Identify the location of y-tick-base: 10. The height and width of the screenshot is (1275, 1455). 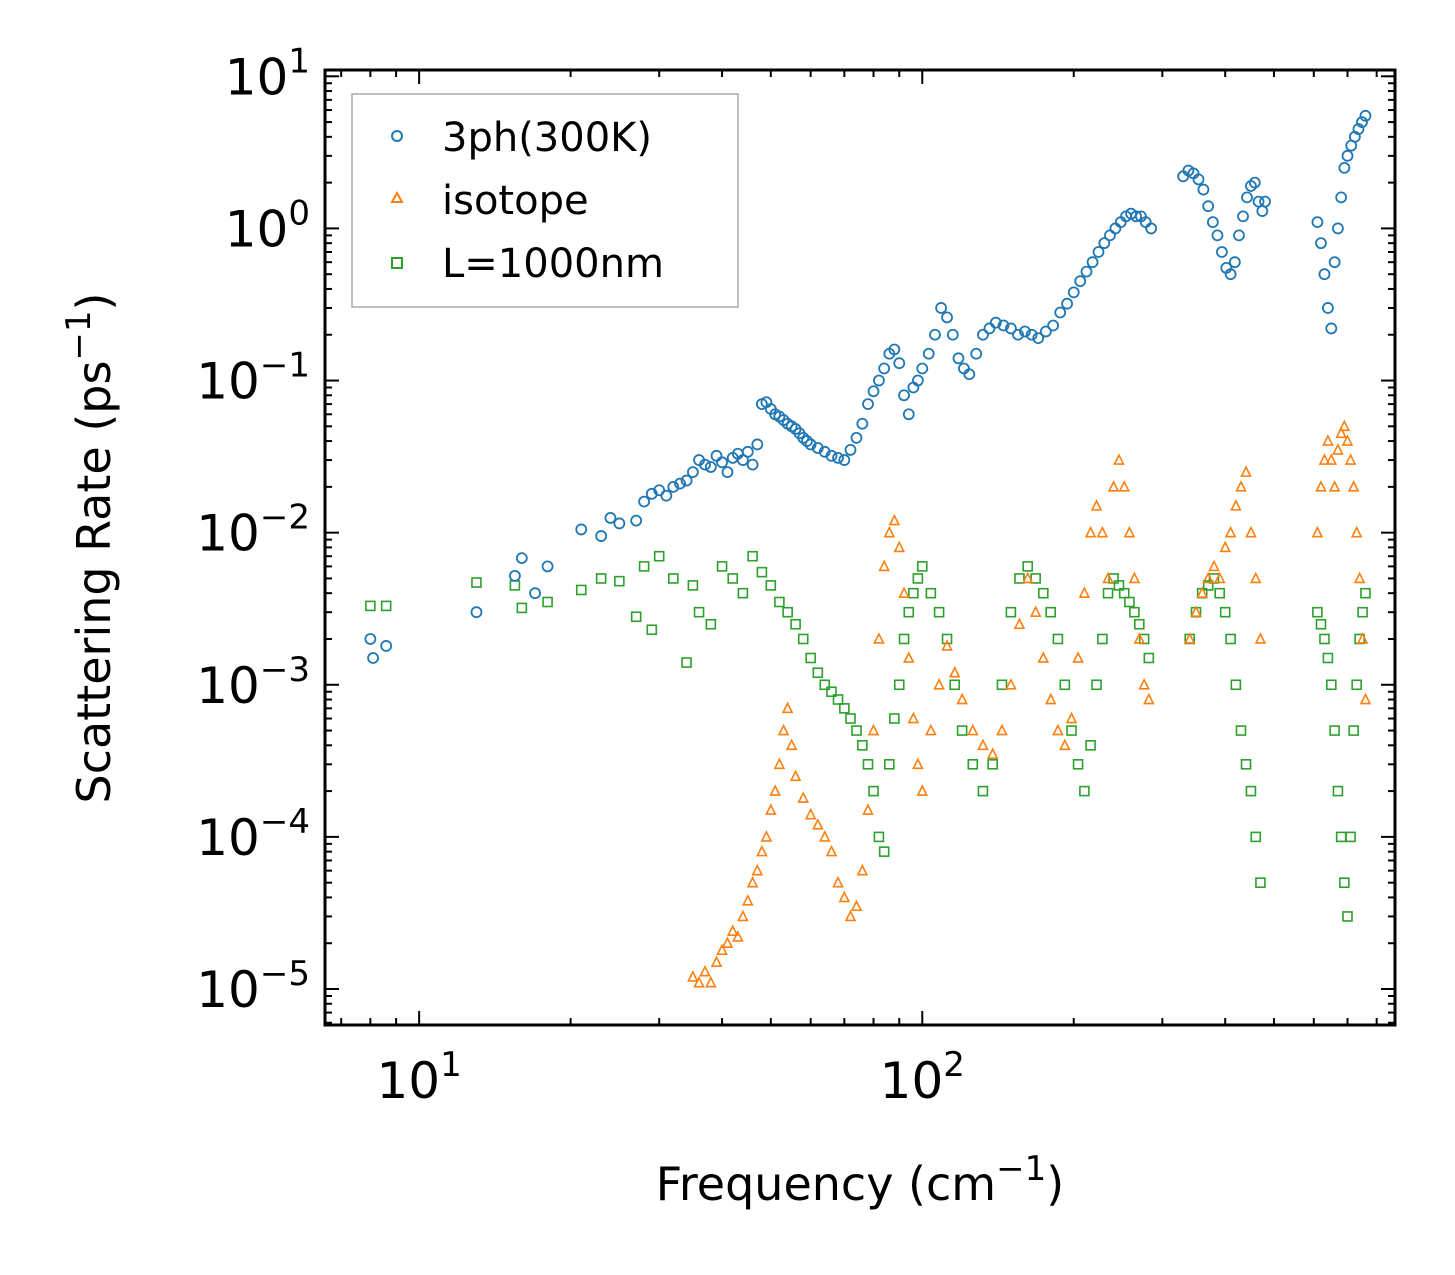
(228, 838).